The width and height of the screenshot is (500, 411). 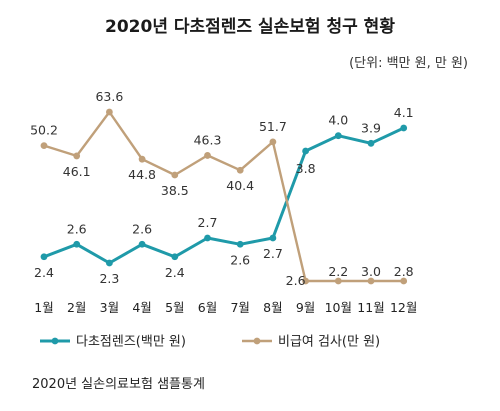 What do you see at coordinates (273, 126) in the screenshot?
I see `data-label: 51.7` at bounding box center [273, 126].